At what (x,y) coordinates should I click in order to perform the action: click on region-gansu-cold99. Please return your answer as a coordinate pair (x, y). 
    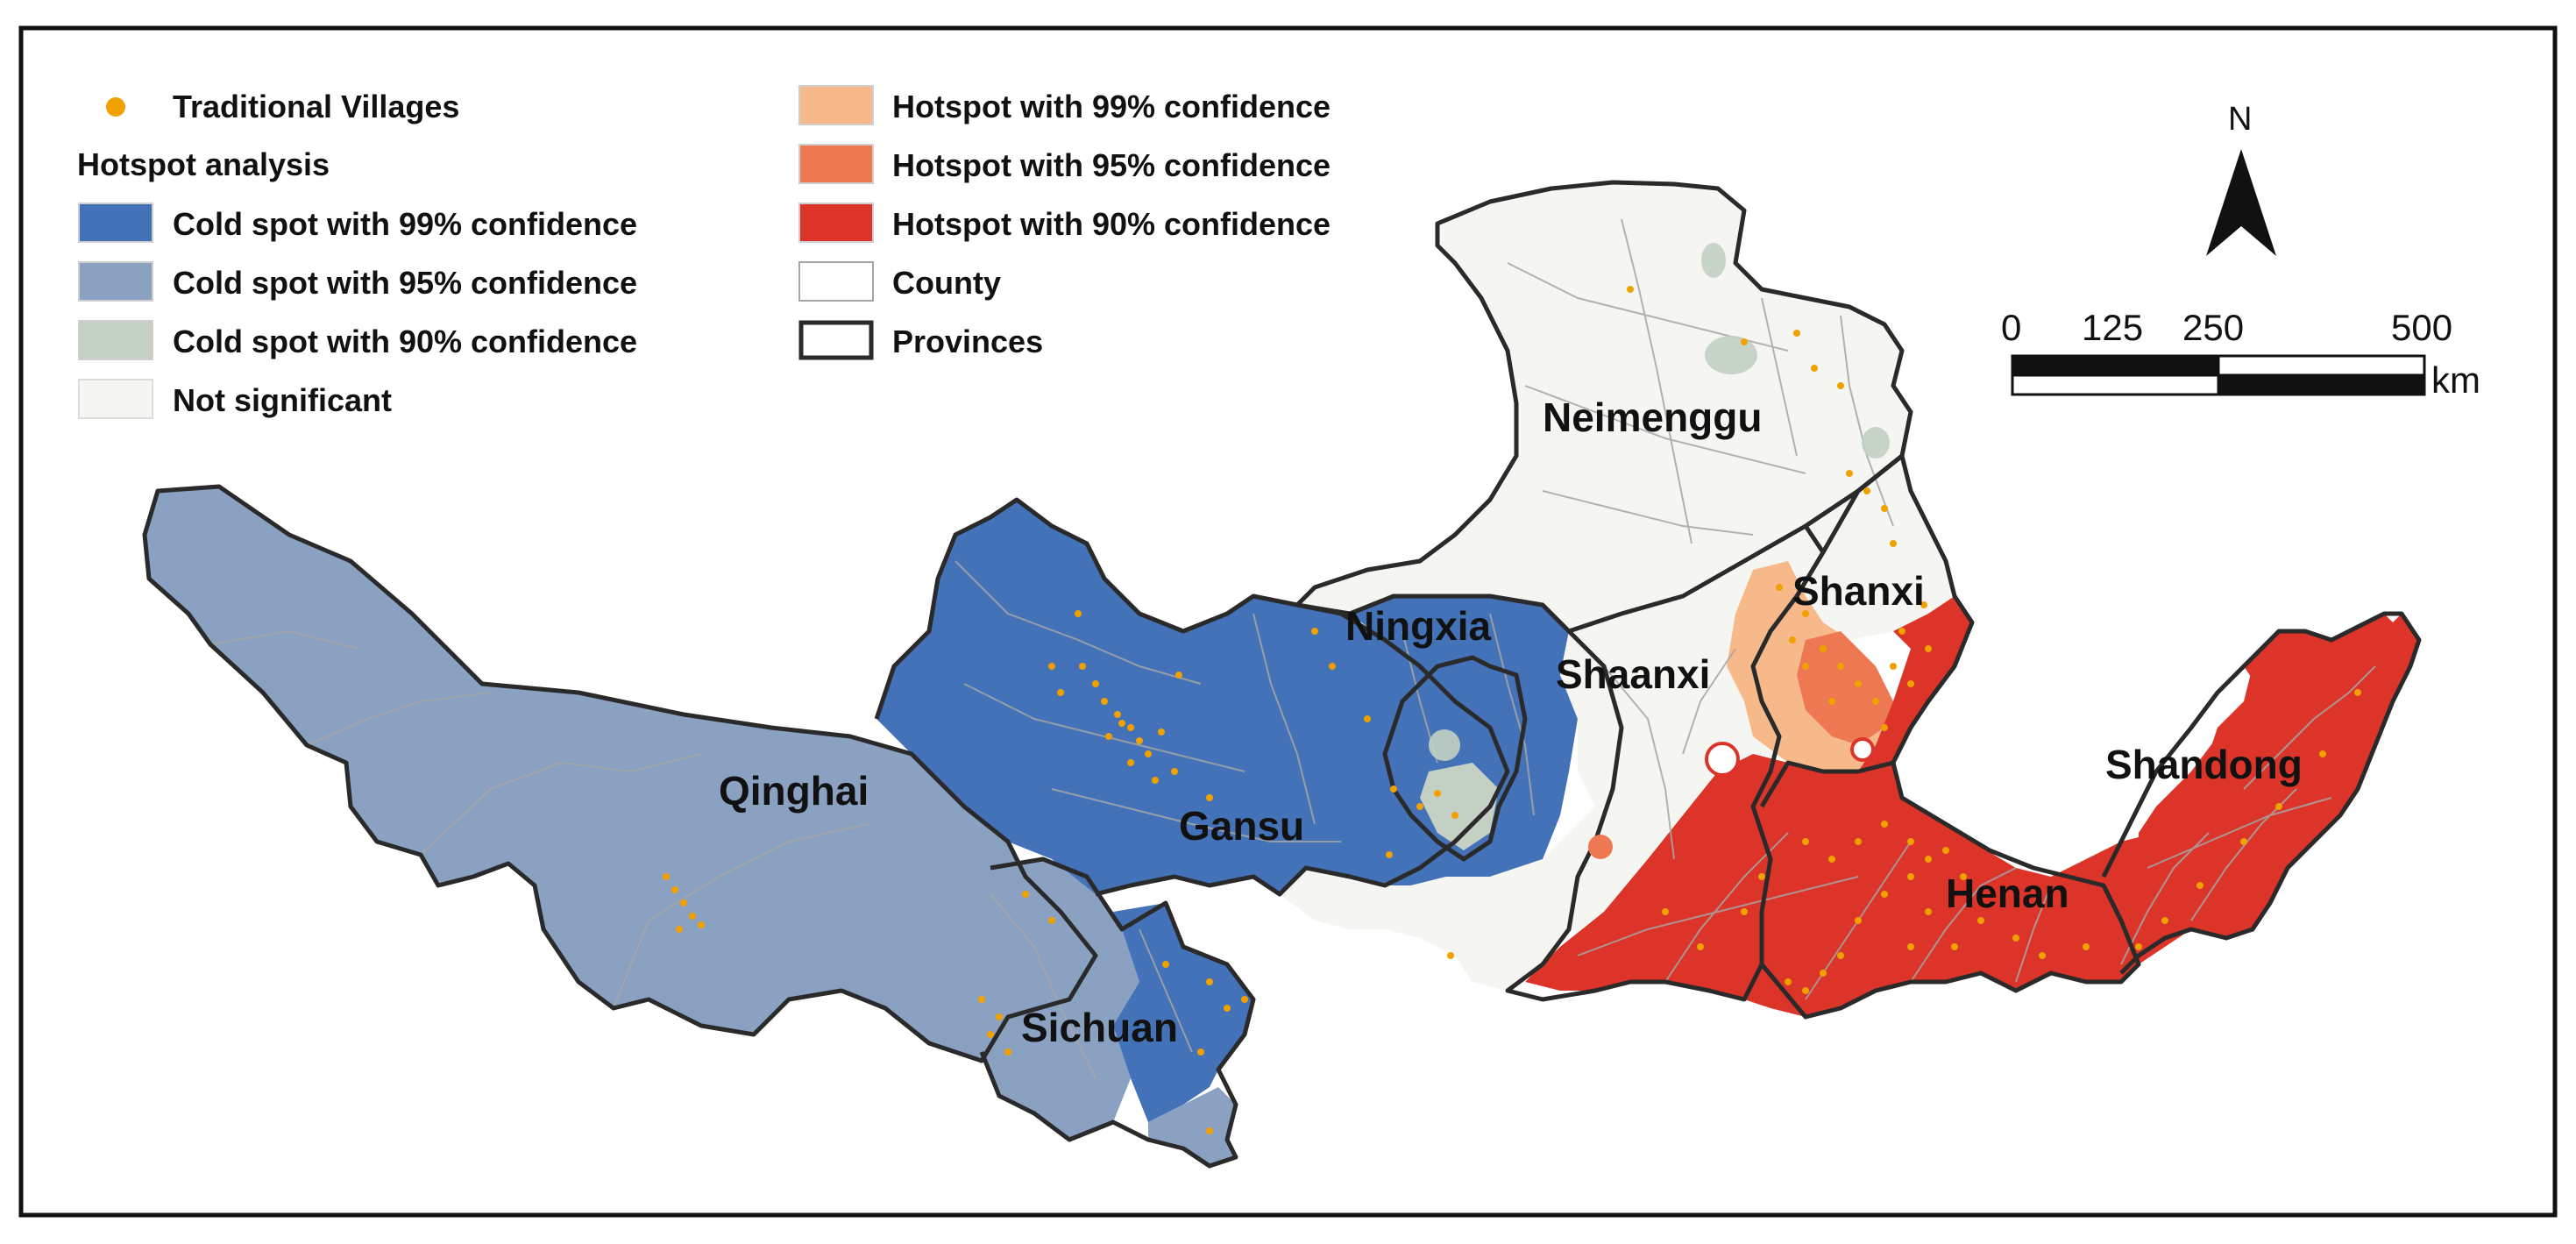
    Looking at the image, I should click on (1192, 697).